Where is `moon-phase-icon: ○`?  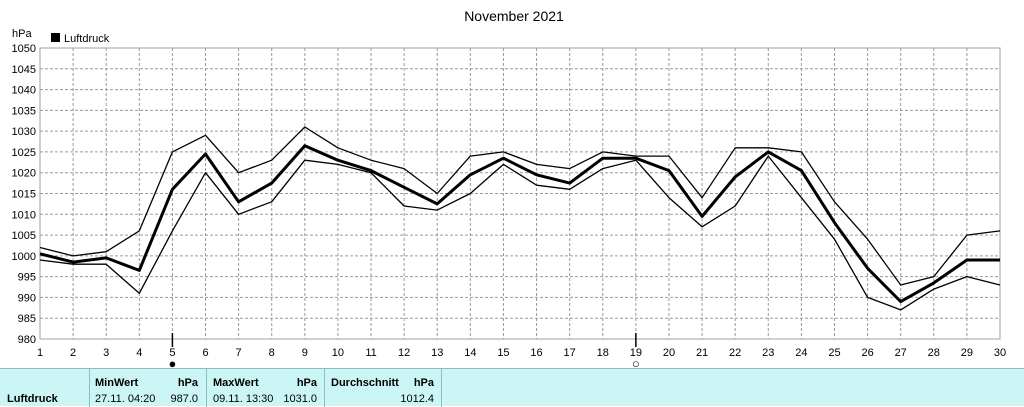
moon-phase-icon: ○ is located at coordinates (636, 362).